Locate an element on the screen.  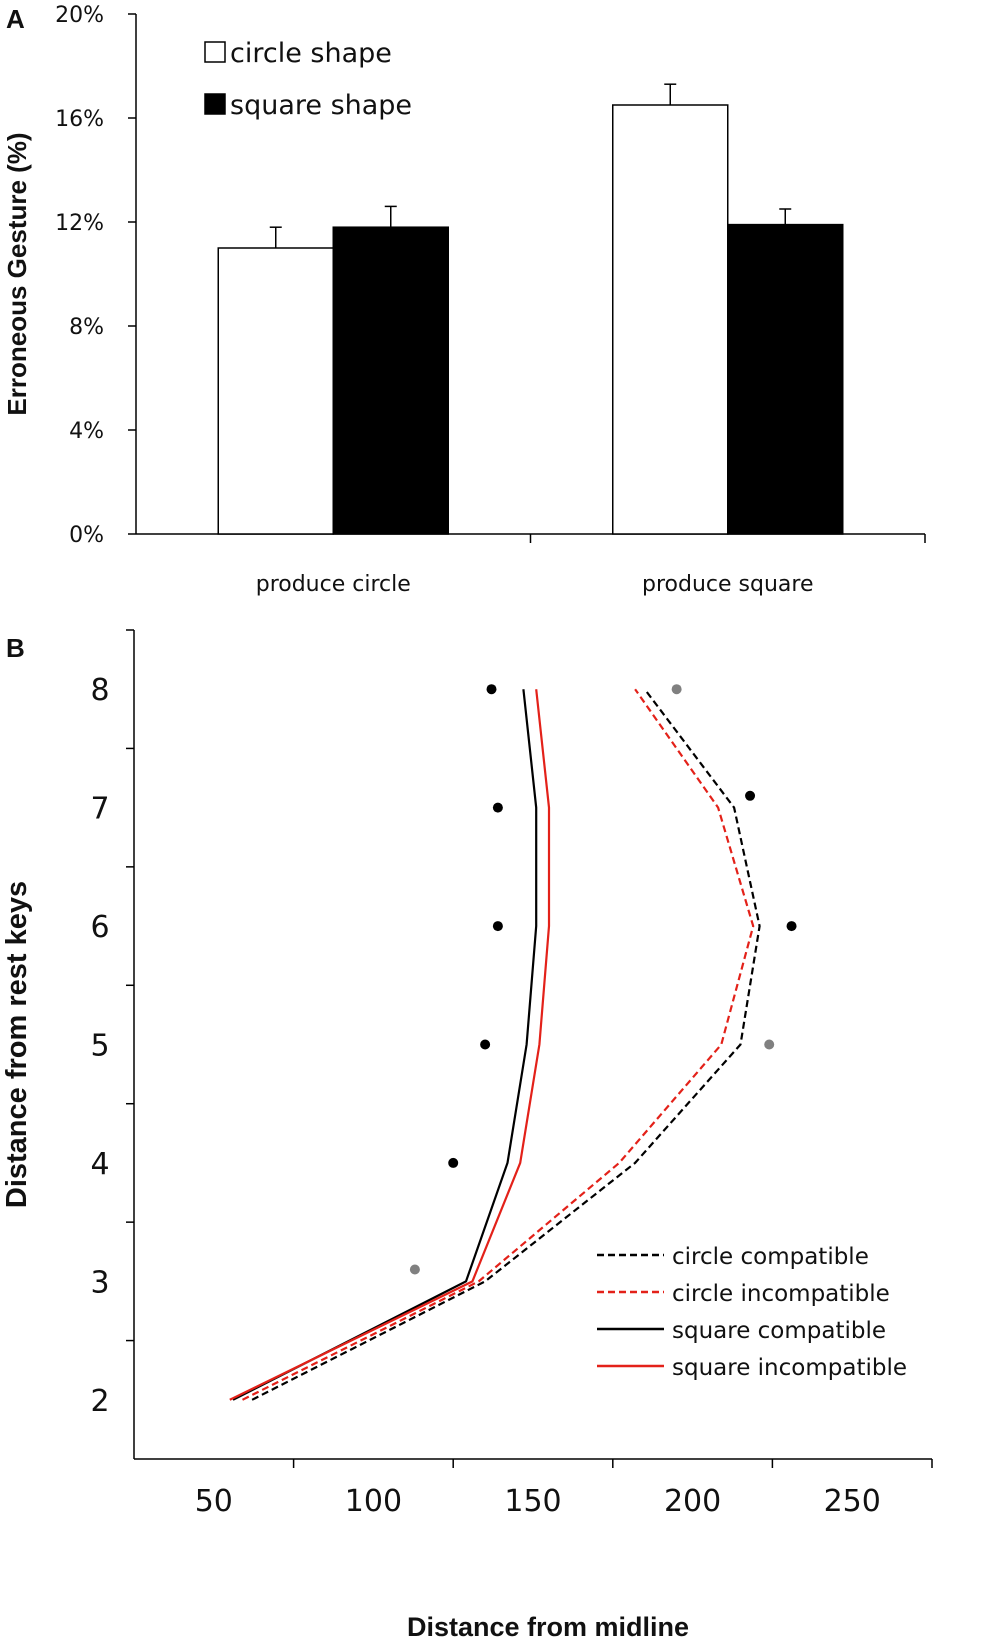
y-axis-title: Erroneous Gesture (%) is located at coordinates (17, 273).